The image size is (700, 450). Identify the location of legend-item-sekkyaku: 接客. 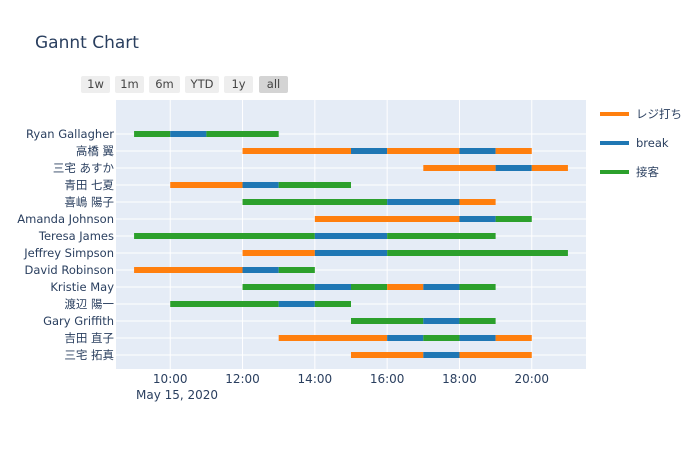
(643, 172).